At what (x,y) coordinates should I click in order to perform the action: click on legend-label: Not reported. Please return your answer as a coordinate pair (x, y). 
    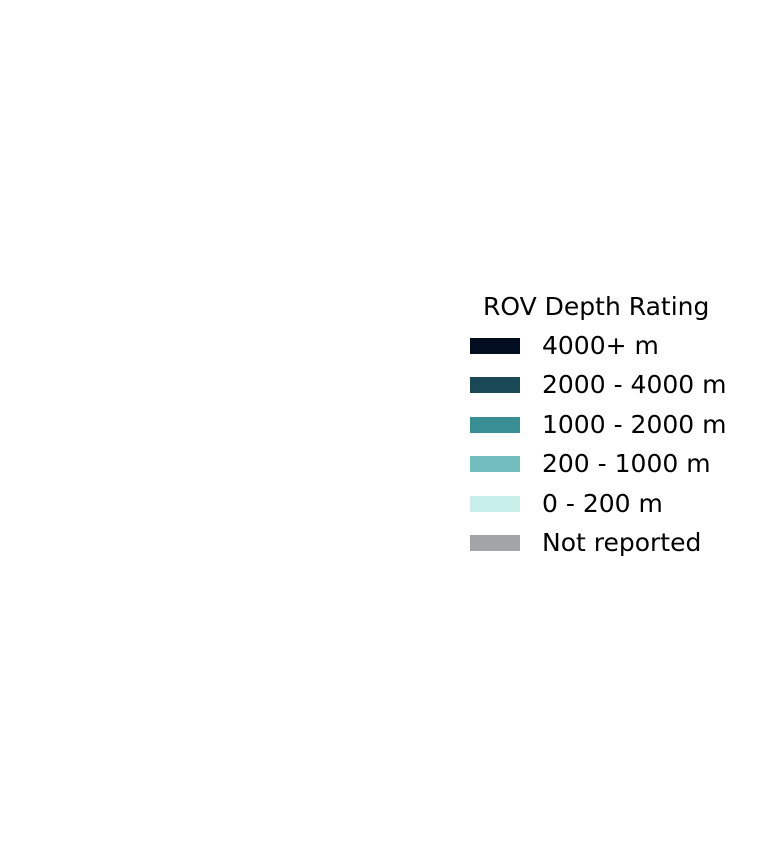
    Looking at the image, I should click on (622, 542).